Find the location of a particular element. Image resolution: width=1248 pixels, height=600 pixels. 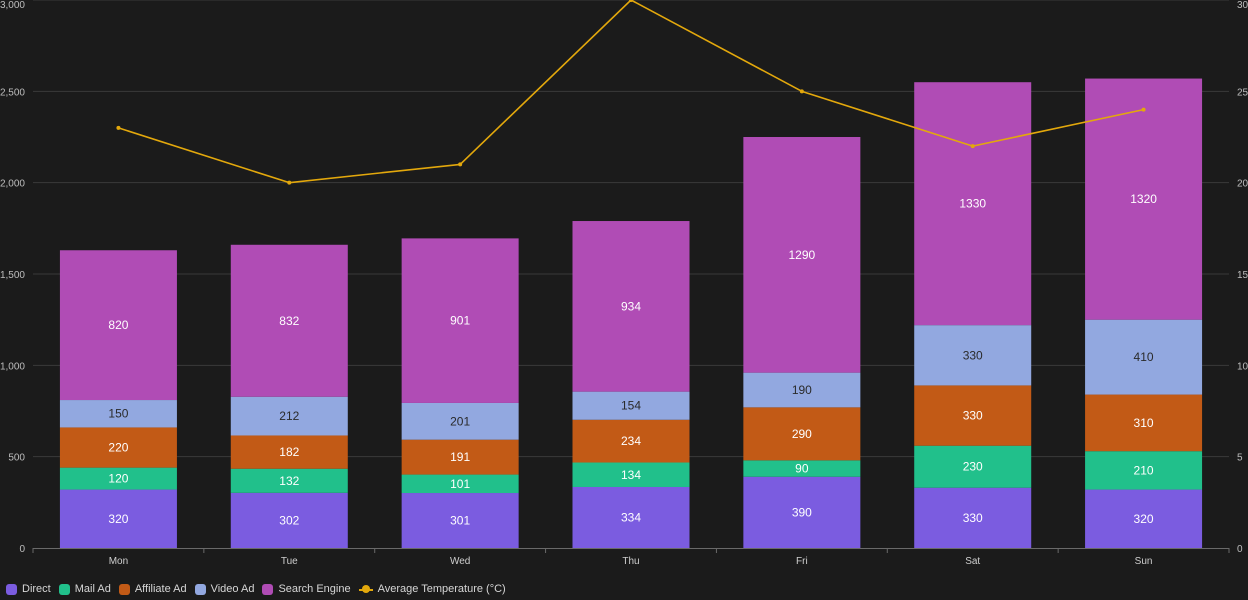

y-left-tick-label: 2,000 is located at coordinates (12, 184).